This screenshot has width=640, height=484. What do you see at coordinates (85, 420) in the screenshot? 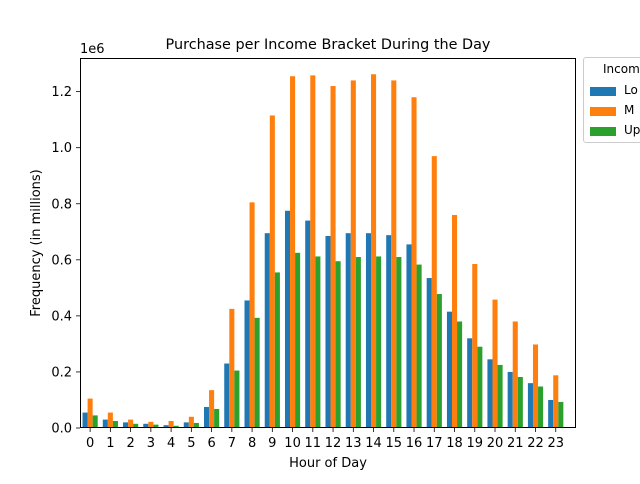
I see `bar-s0-h0` at bounding box center [85, 420].